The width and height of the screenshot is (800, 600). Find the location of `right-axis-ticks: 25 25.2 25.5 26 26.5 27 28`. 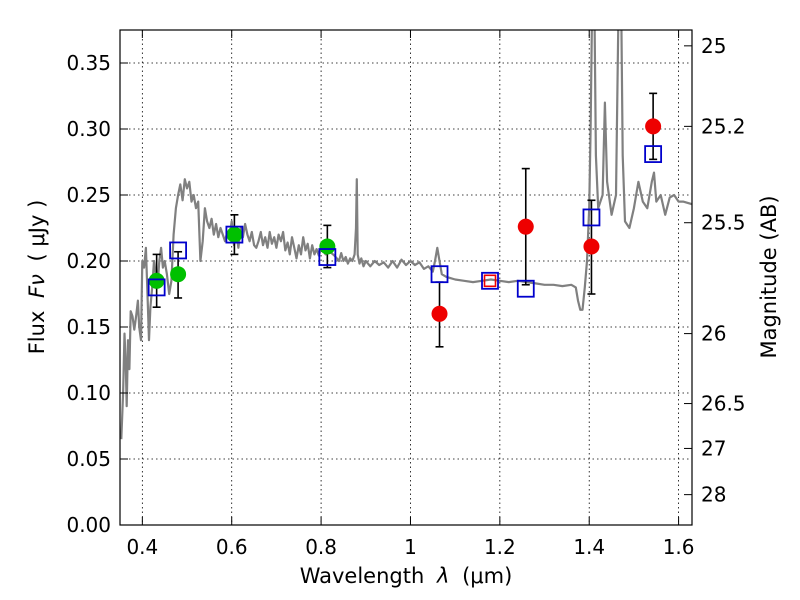

right-axis-ticks: 25 25.2 25.5 26 26.5 27 28 is located at coordinates (715, 270).